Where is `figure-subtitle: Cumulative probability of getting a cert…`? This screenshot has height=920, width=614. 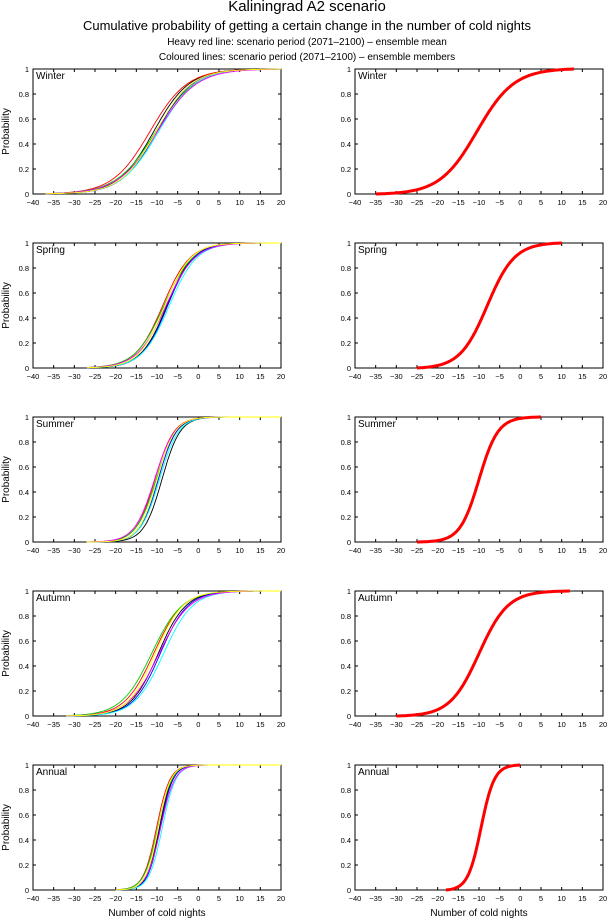
figure-subtitle: Cumulative probability of getting a cert… is located at coordinates (307, 25).